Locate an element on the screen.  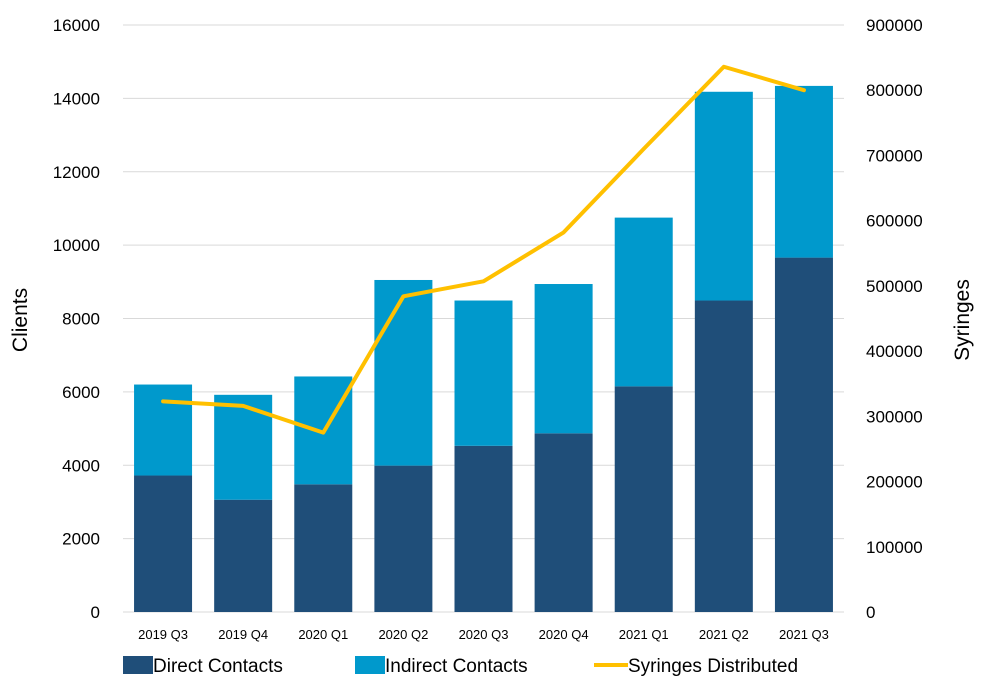
y-tick-label: 2000 is located at coordinates (81, 539).